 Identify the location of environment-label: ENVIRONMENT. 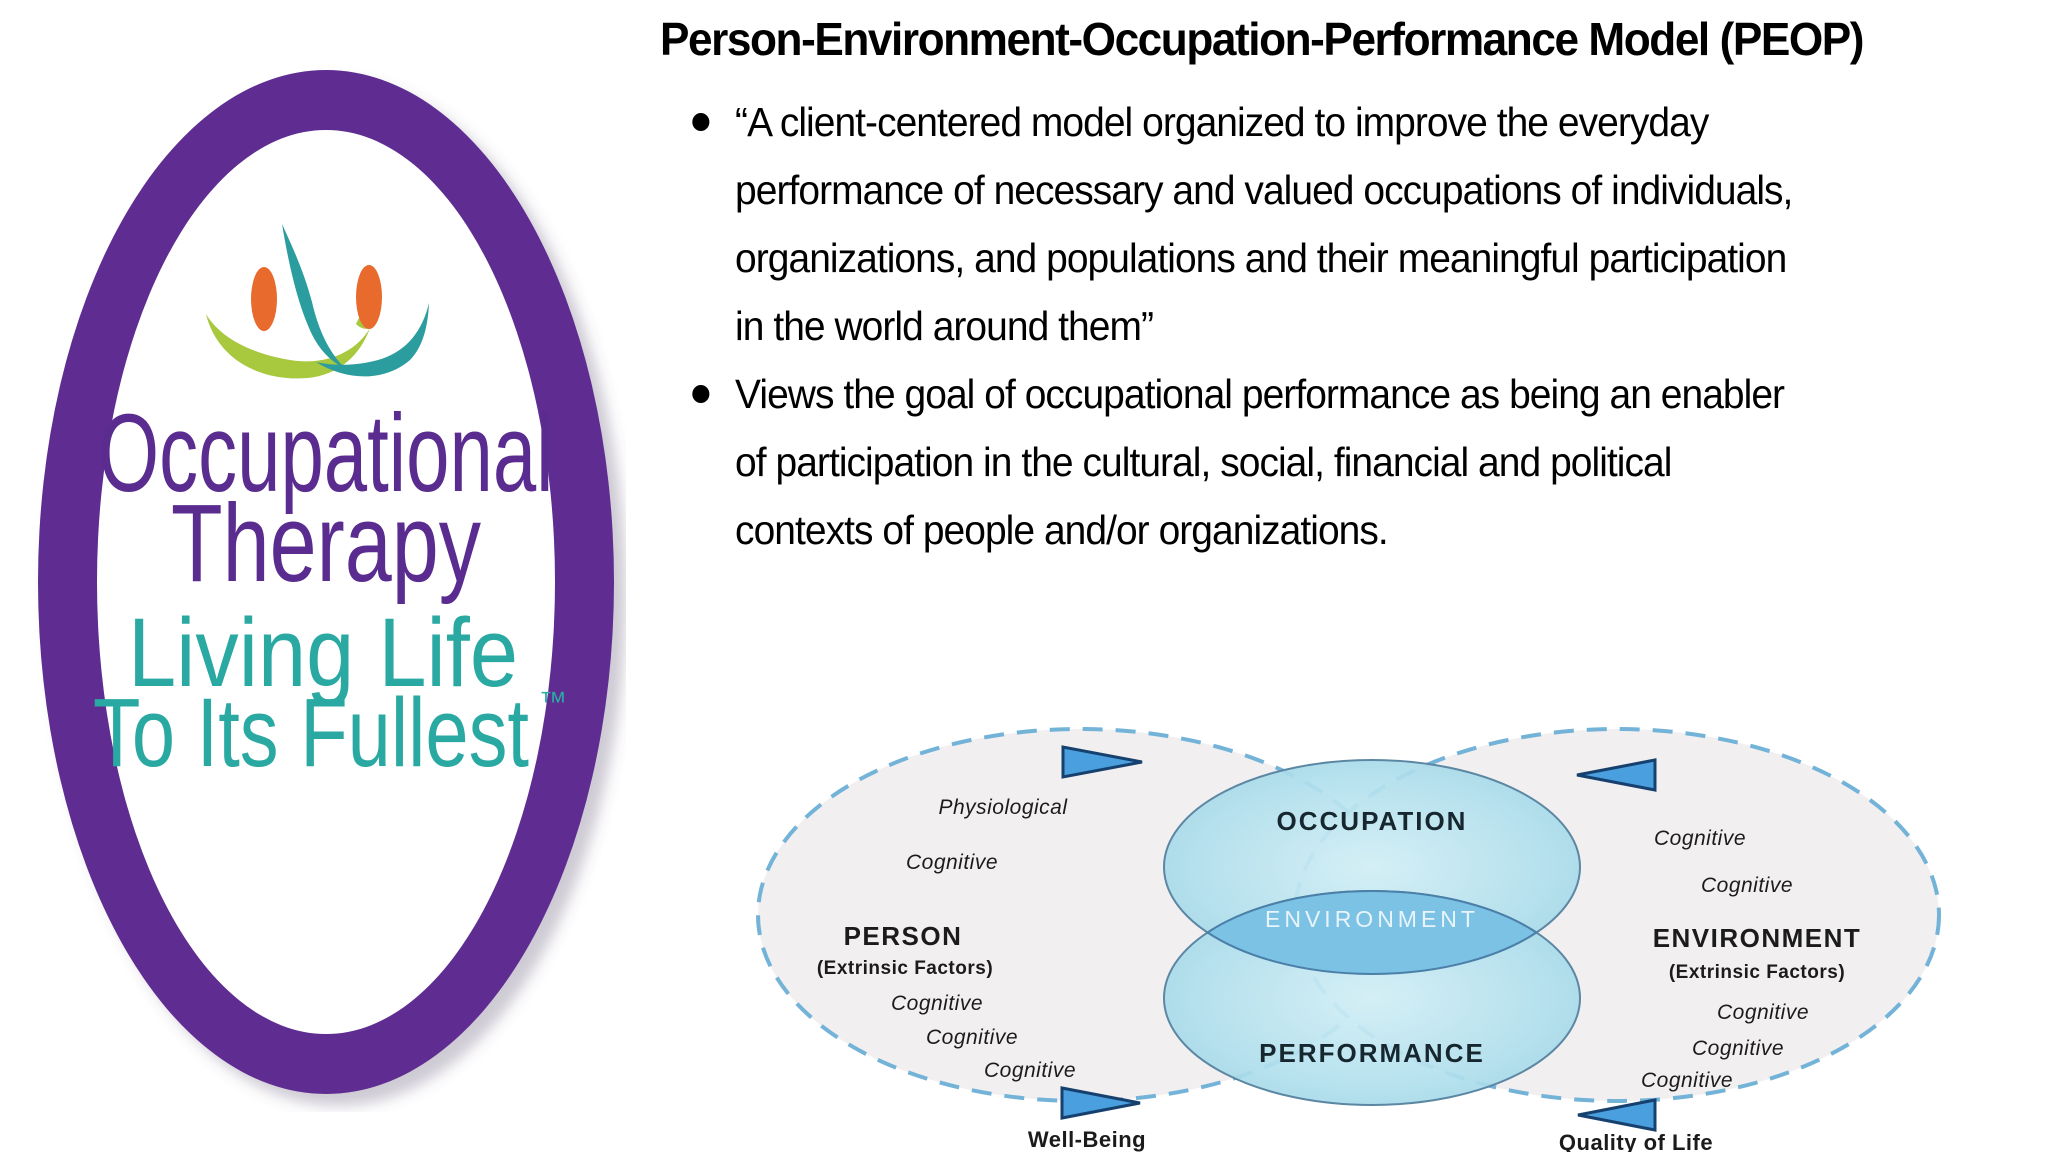
(1757, 938).